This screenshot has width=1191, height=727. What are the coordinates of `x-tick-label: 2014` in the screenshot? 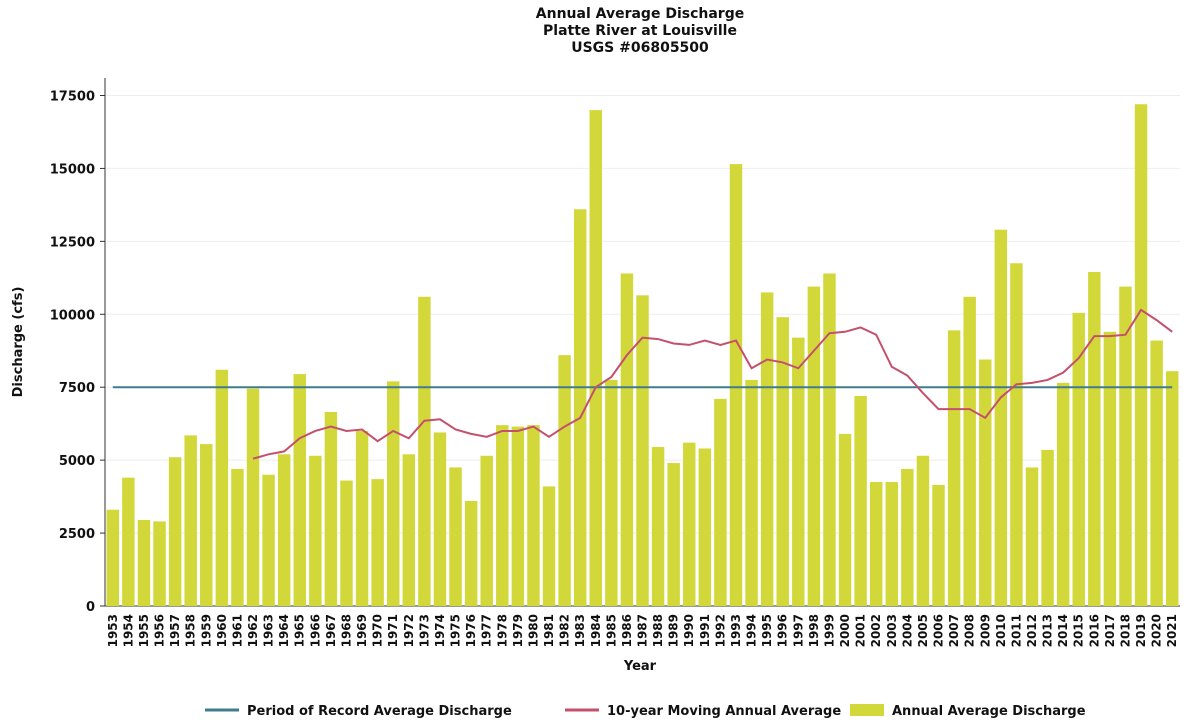 It's located at (1063, 630).